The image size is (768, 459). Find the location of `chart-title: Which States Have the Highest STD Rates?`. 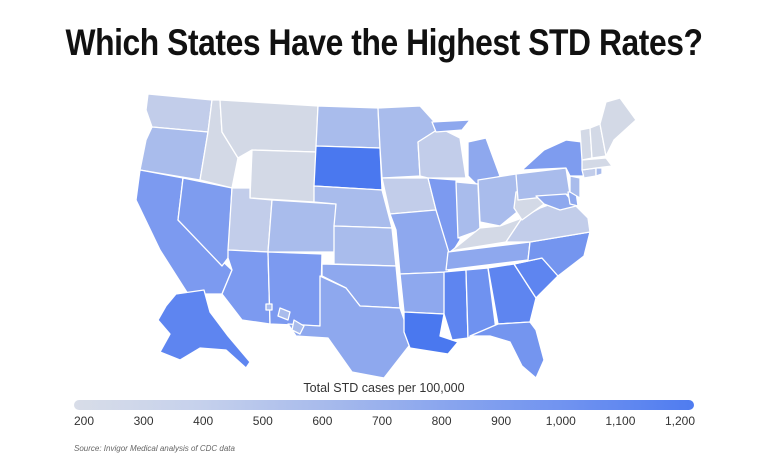

chart-title: Which States Have the Highest STD Rates? is located at coordinates (384, 42).